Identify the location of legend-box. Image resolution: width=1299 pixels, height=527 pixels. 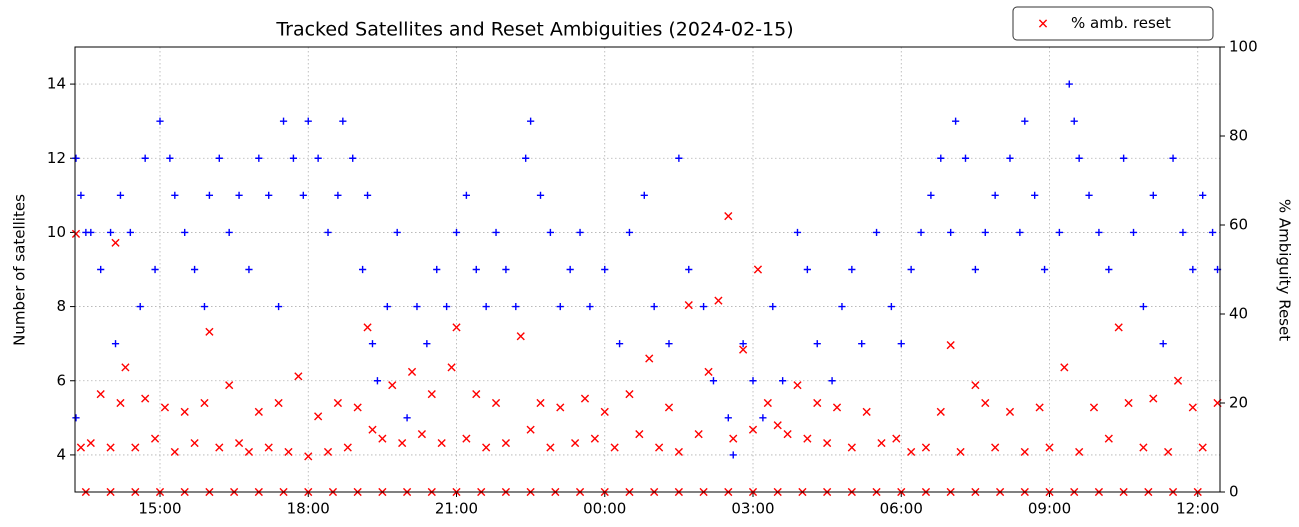
(1113, 23).